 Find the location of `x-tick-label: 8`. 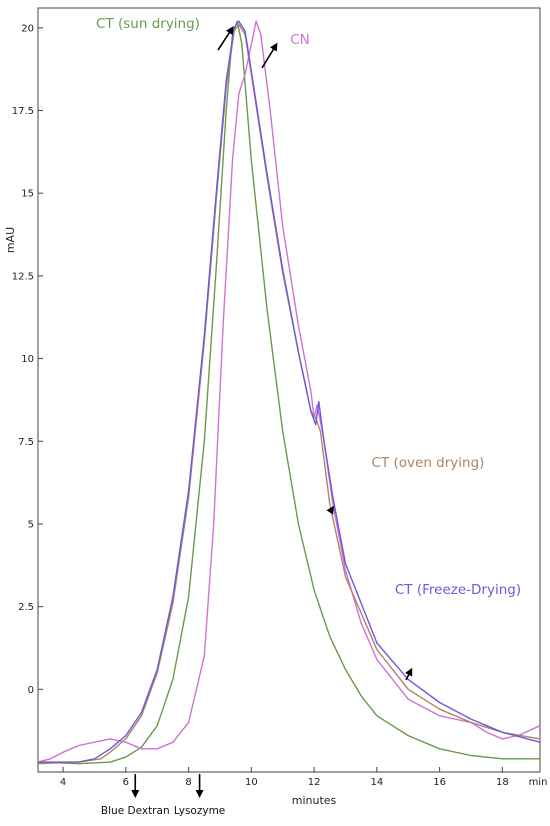

x-tick-label: 8 is located at coordinates (188, 782).